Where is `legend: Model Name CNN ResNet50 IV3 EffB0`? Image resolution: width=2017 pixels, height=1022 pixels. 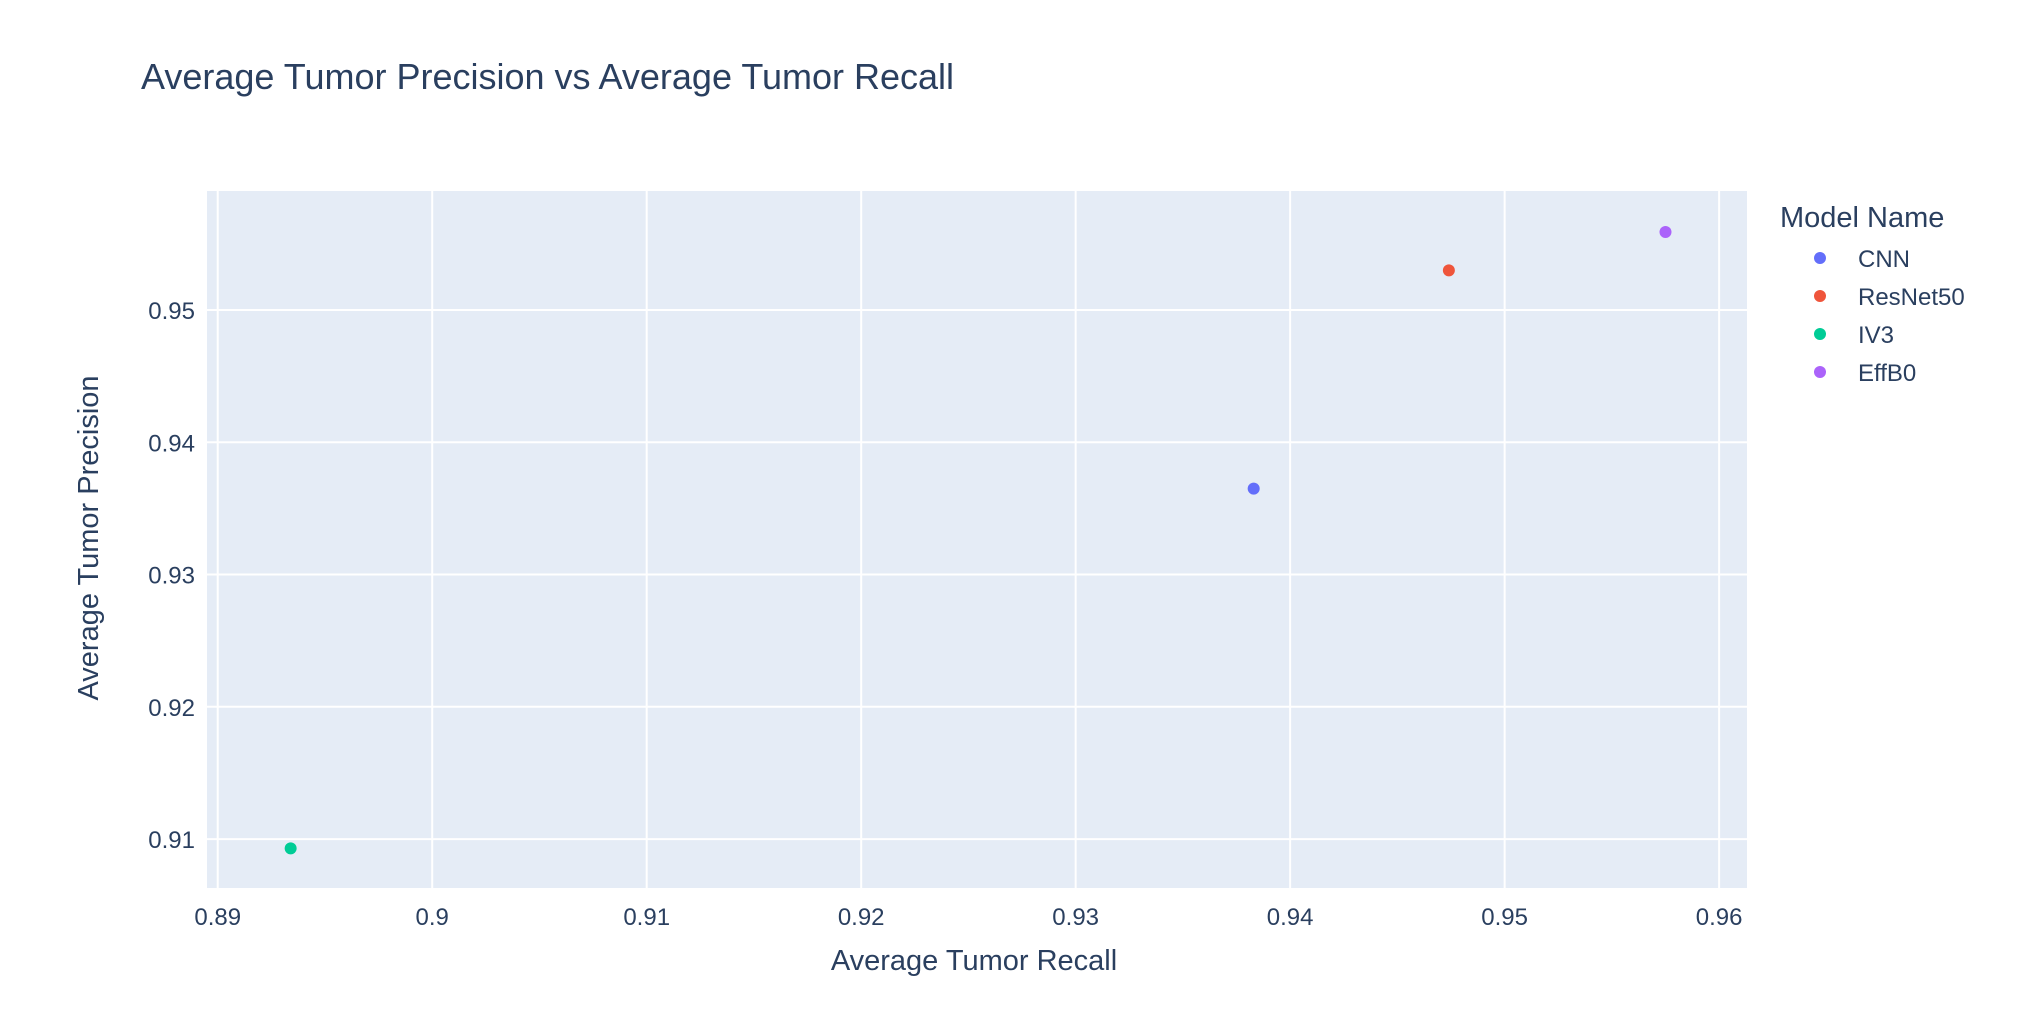
legend: Model Name CNN ResNet50 IV3 EffB0 is located at coordinates (1872, 294).